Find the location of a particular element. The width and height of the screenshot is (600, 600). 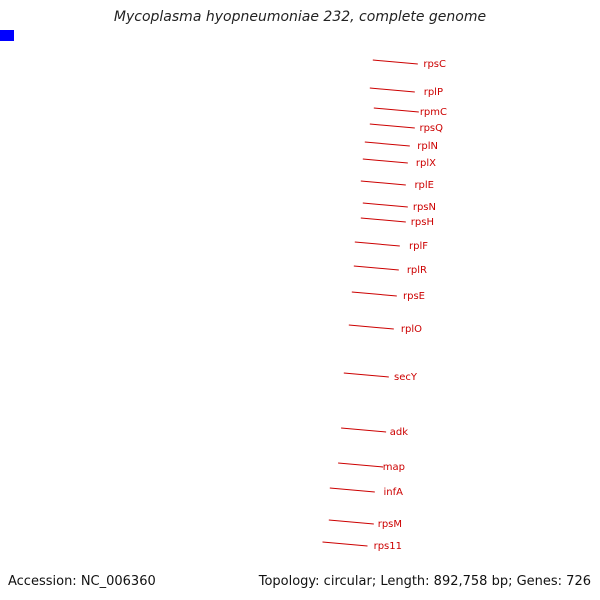

gene-label: rplR is located at coordinates (417, 270).